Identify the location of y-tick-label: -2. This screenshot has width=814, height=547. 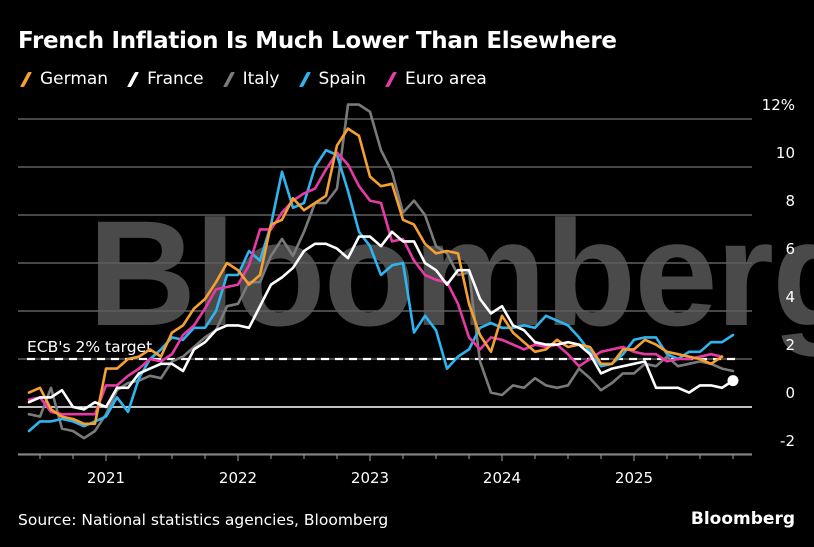
(787, 441).